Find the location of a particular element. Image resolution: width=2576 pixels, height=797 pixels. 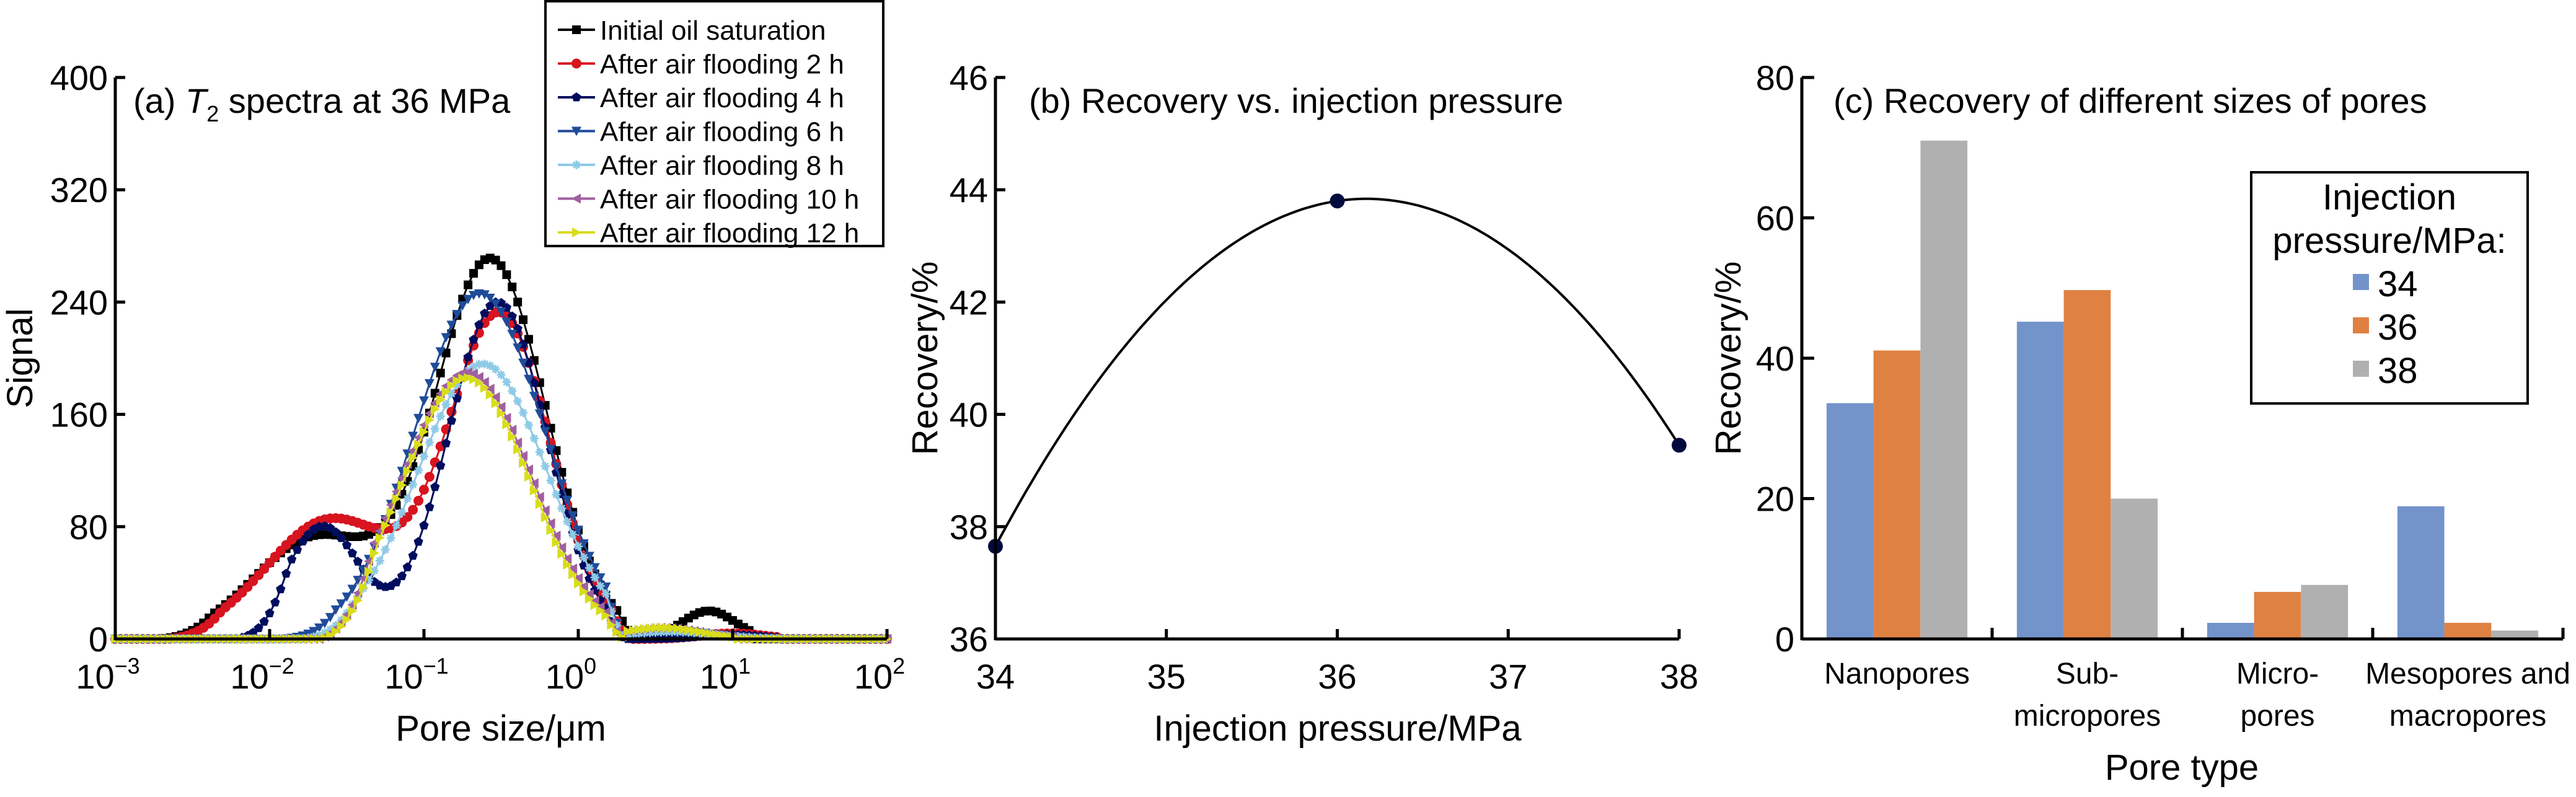

panel-a-title-suffix: spectra at 36 MPa is located at coordinates (365, 100).